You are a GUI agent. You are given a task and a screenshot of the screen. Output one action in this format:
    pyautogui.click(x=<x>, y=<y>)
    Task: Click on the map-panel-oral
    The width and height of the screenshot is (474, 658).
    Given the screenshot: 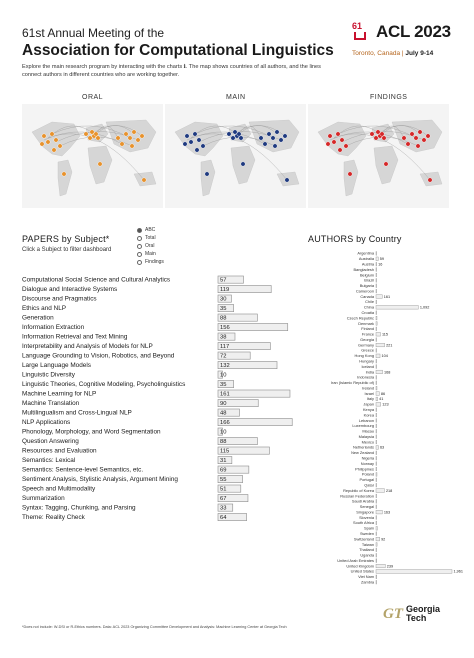 What is the action you would take?
    pyautogui.click(x=92, y=156)
    